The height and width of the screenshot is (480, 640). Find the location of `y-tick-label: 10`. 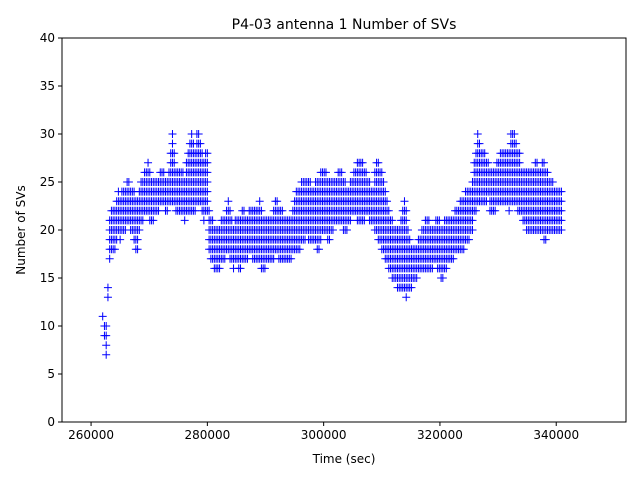

y-tick-label: 10 is located at coordinates (47, 326).